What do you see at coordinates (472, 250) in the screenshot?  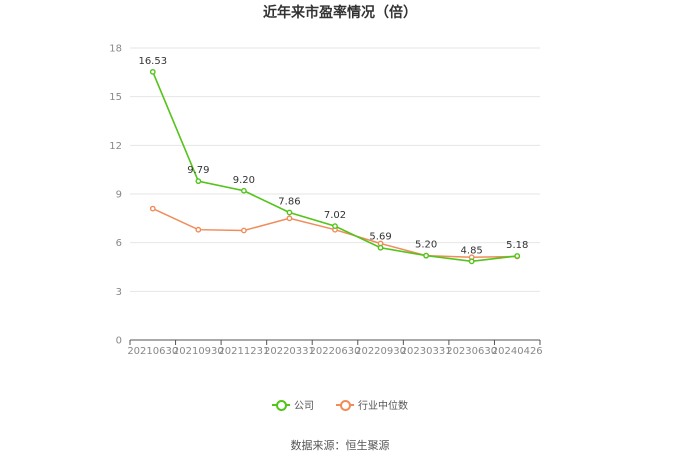 I see `data-label-7: 4.85` at bounding box center [472, 250].